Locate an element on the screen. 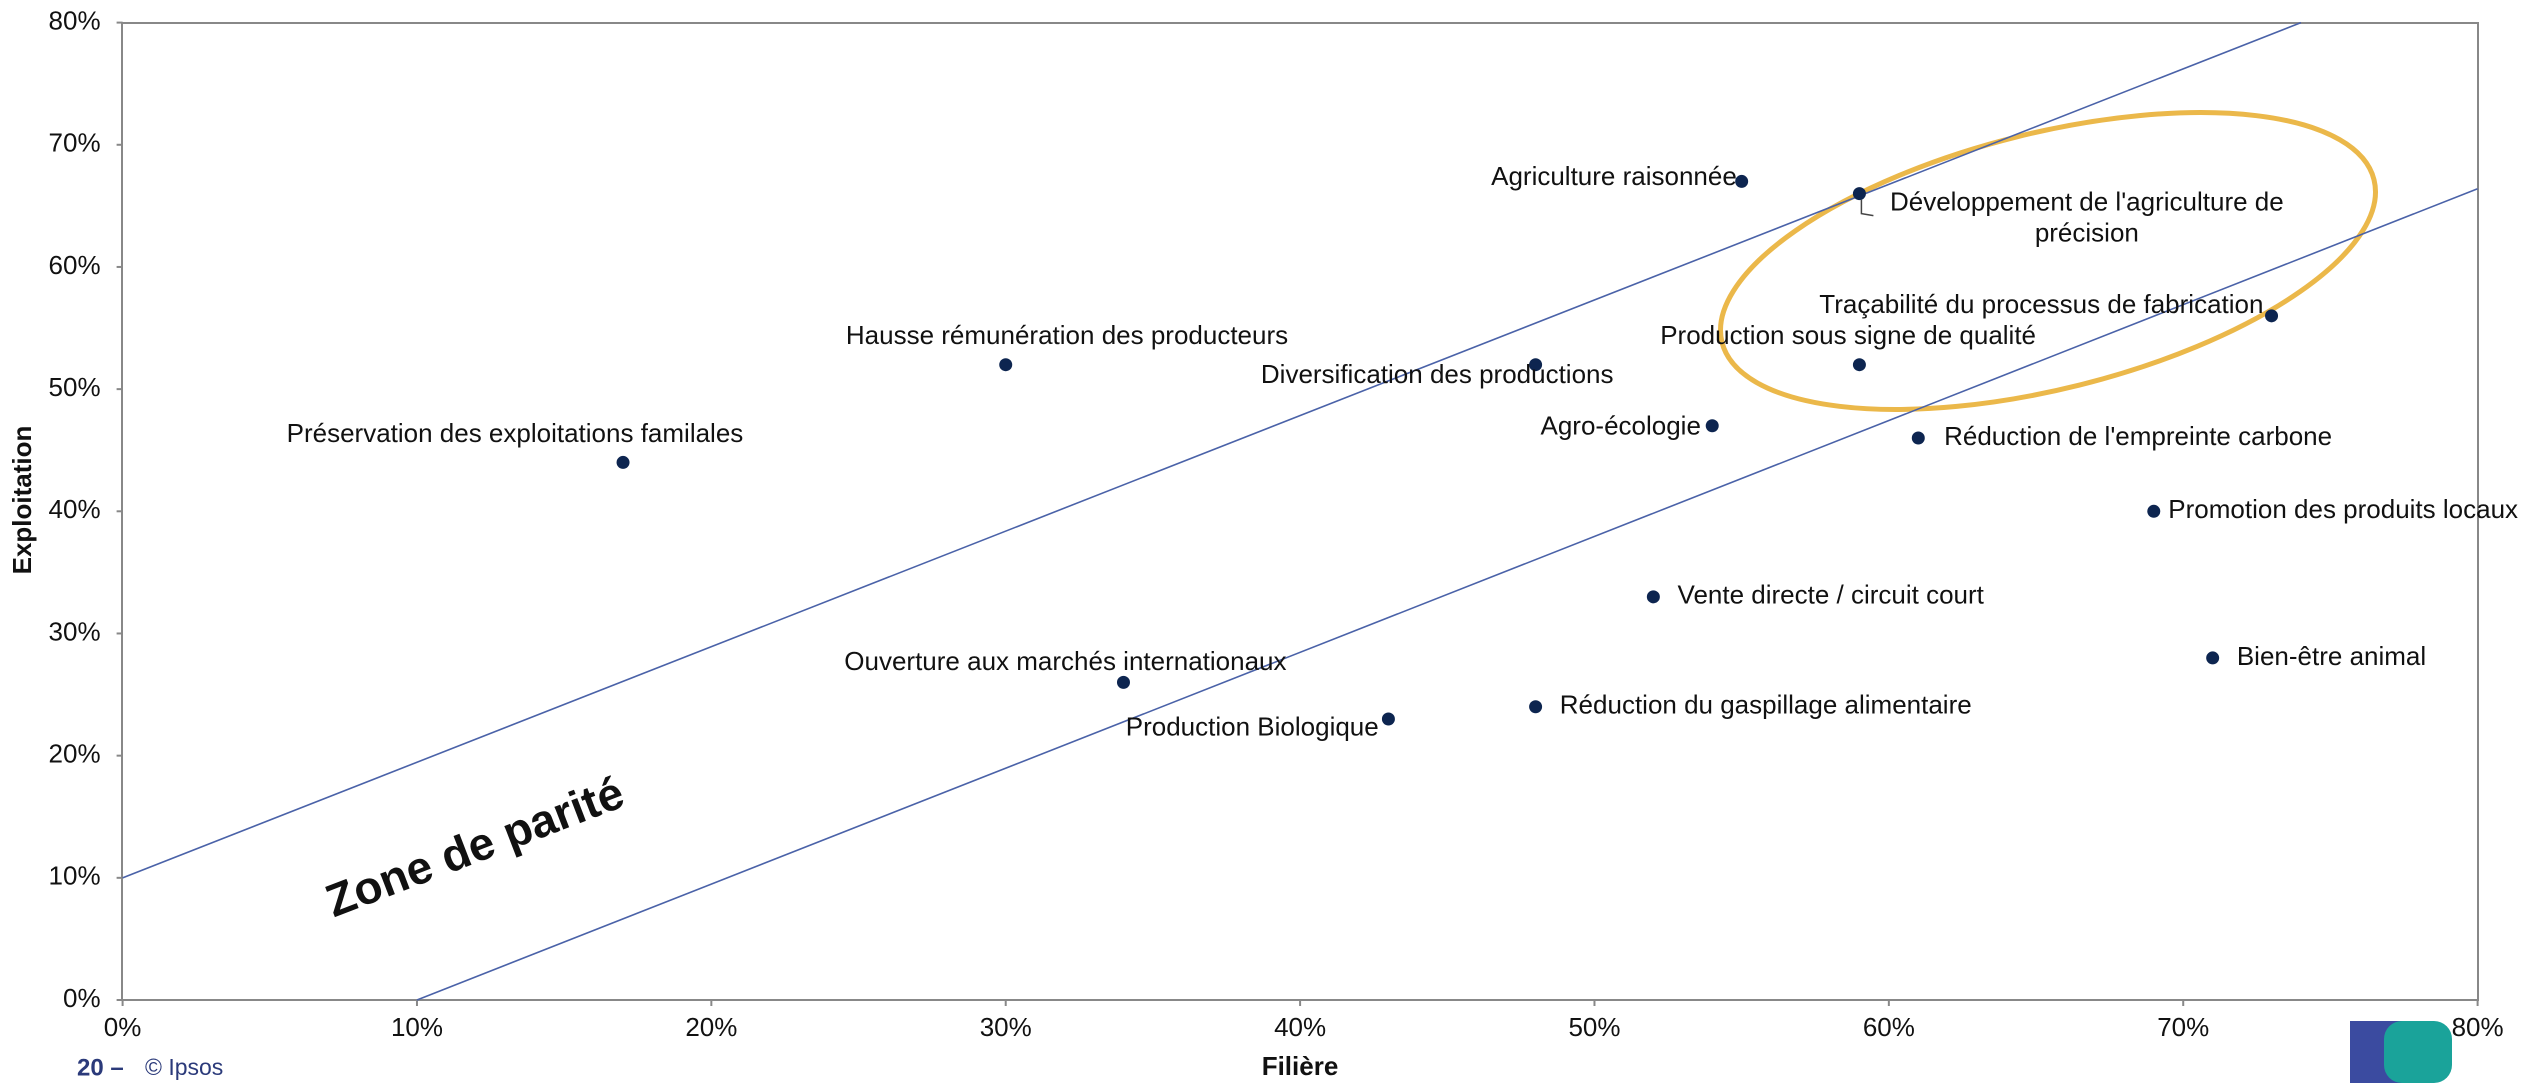  point-label: Promotion des produits locaux is located at coordinates (2343, 509).